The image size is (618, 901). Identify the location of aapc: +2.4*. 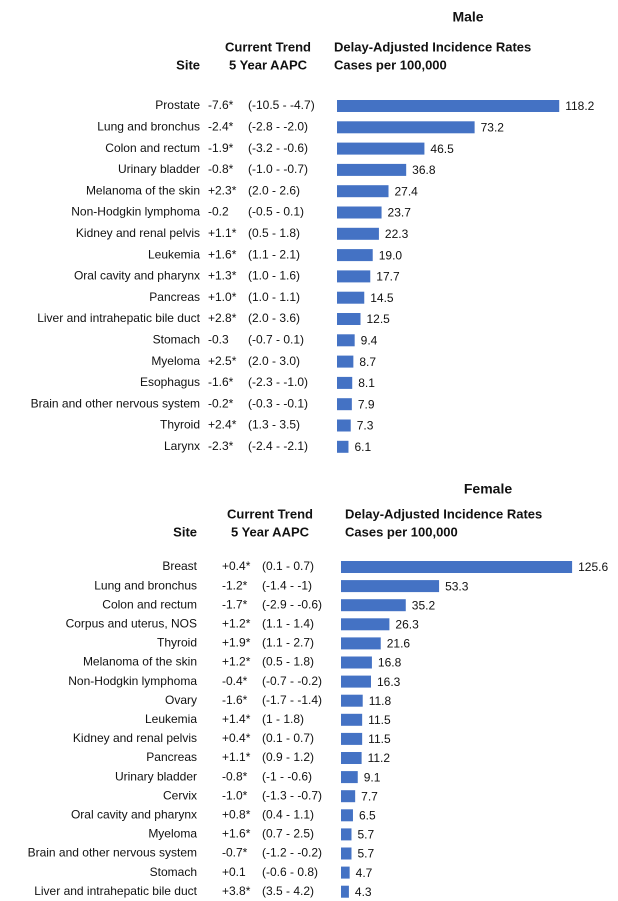
(222, 425).